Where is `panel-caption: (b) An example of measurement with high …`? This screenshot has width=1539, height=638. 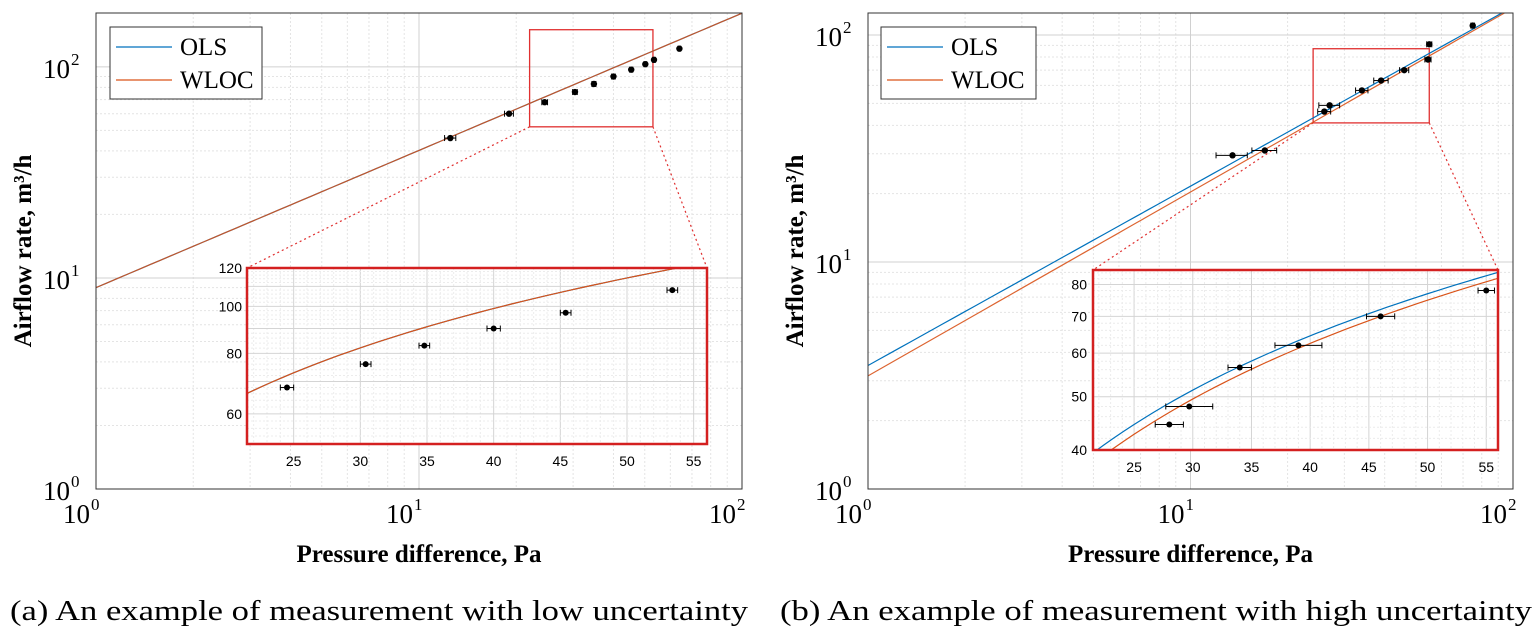
panel-caption: (b) An example of measurement with high … is located at coordinates (1156, 611).